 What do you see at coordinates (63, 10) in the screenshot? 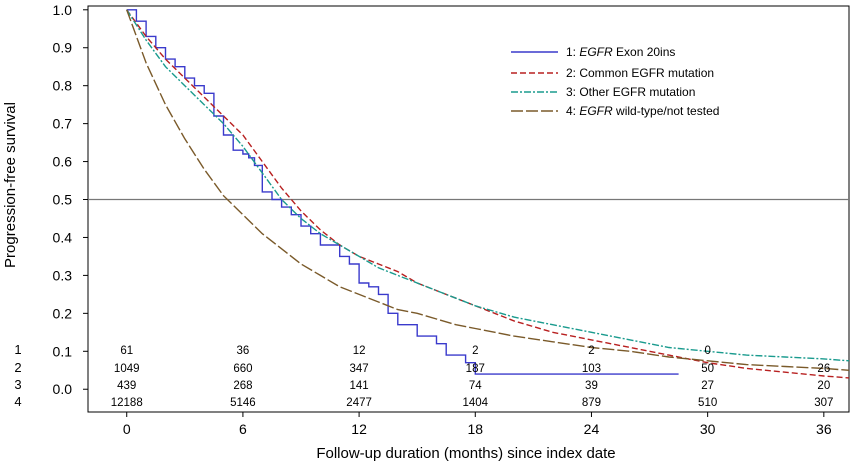
I see `y-tick-label: 1.0` at bounding box center [63, 10].